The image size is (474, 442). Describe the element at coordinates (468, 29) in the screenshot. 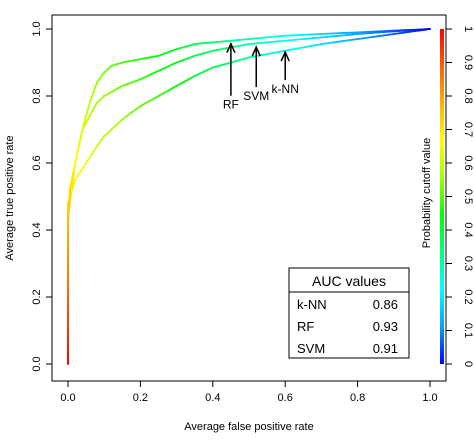

I see `colorbar-tick-label: 1` at that location.